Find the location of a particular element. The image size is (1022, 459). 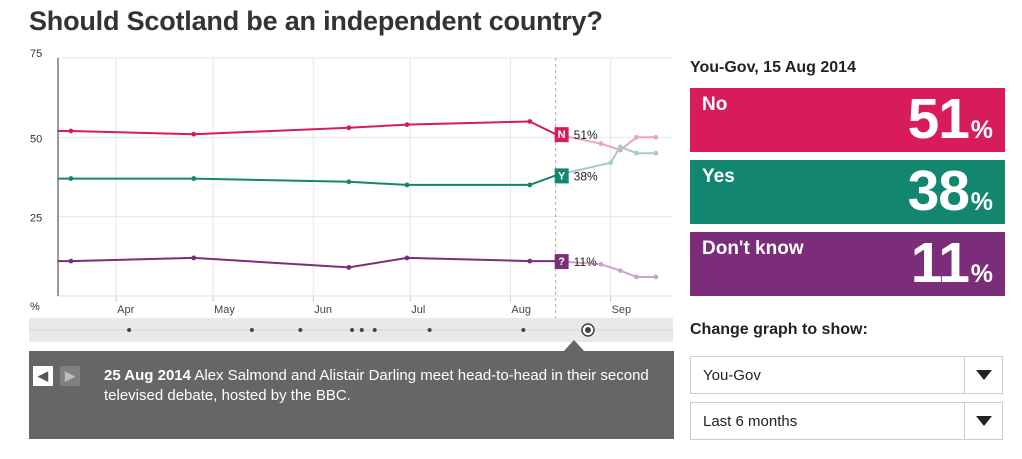

x-tick-label: Sep is located at coordinates (622, 310).